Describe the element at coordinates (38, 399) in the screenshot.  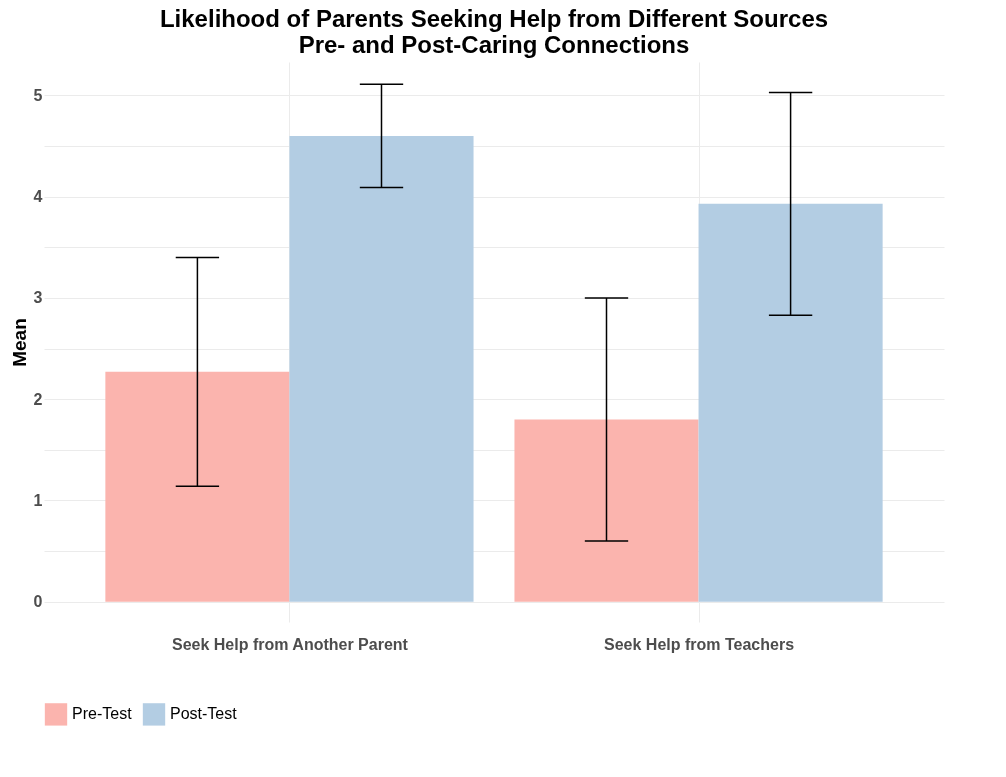
I see `y-tick-label: 2` at that location.